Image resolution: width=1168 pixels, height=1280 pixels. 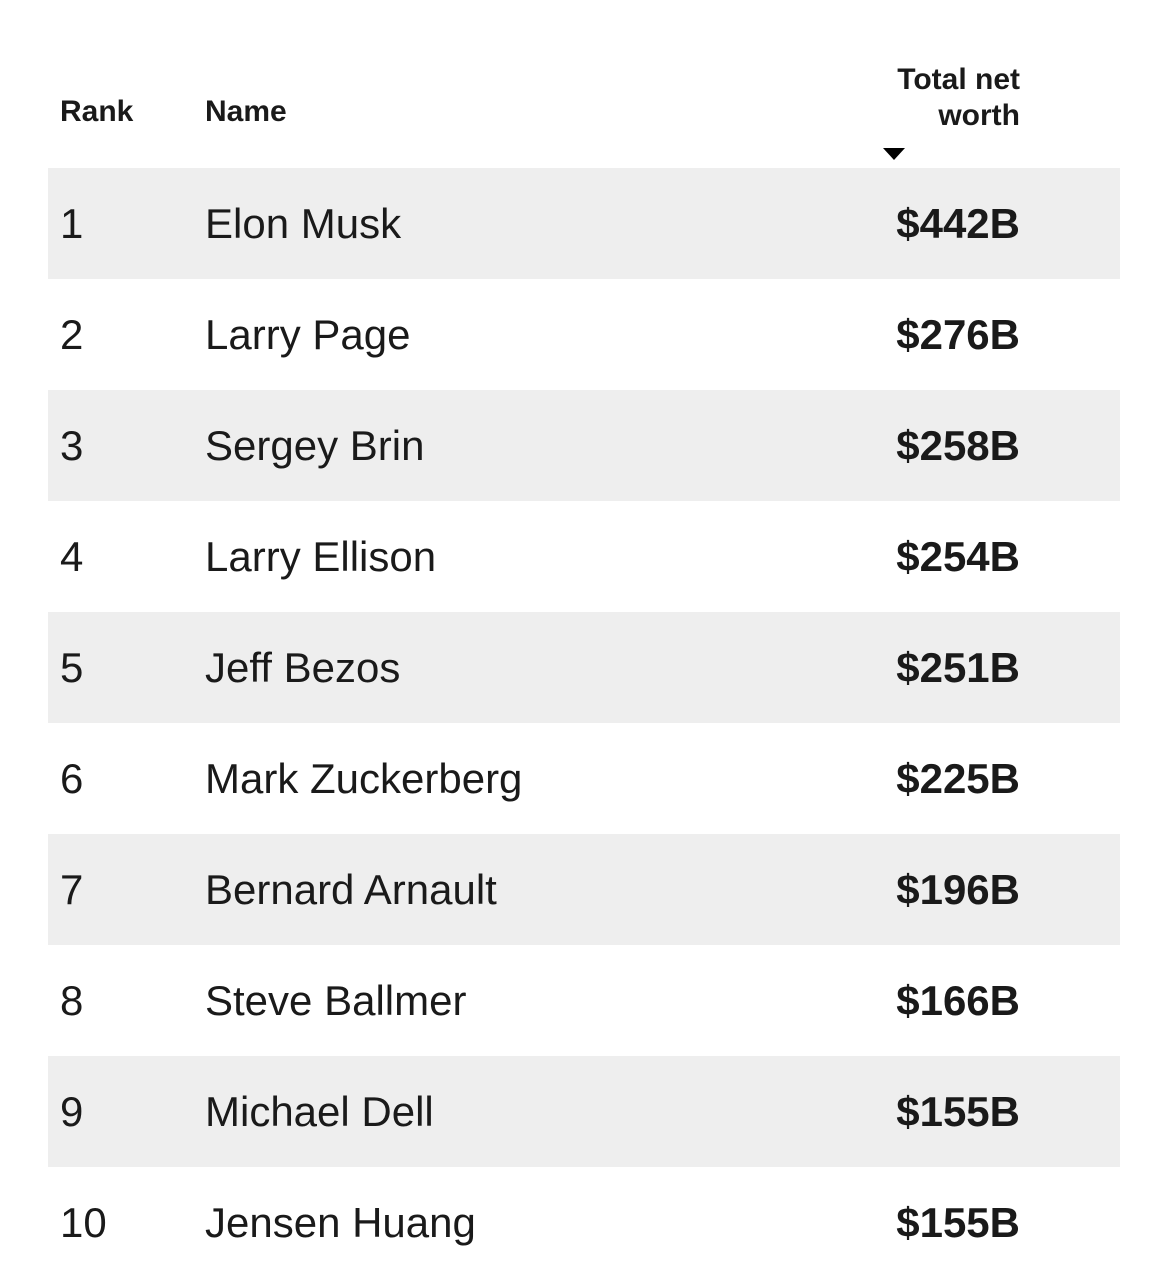 What do you see at coordinates (584, 556) in the screenshot?
I see `table-row: 4 Larry Ellison $254B` at bounding box center [584, 556].